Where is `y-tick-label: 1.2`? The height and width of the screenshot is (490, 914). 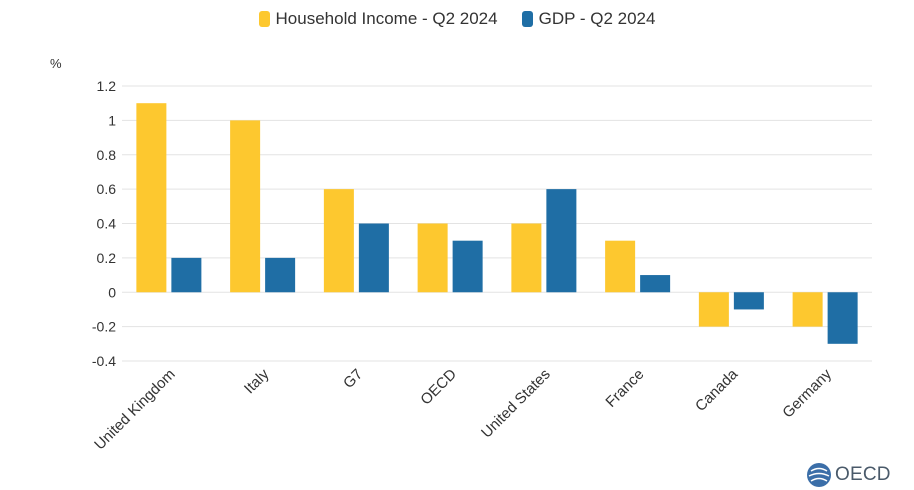
y-tick-label: 1.2 is located at coordinates (107, 86).